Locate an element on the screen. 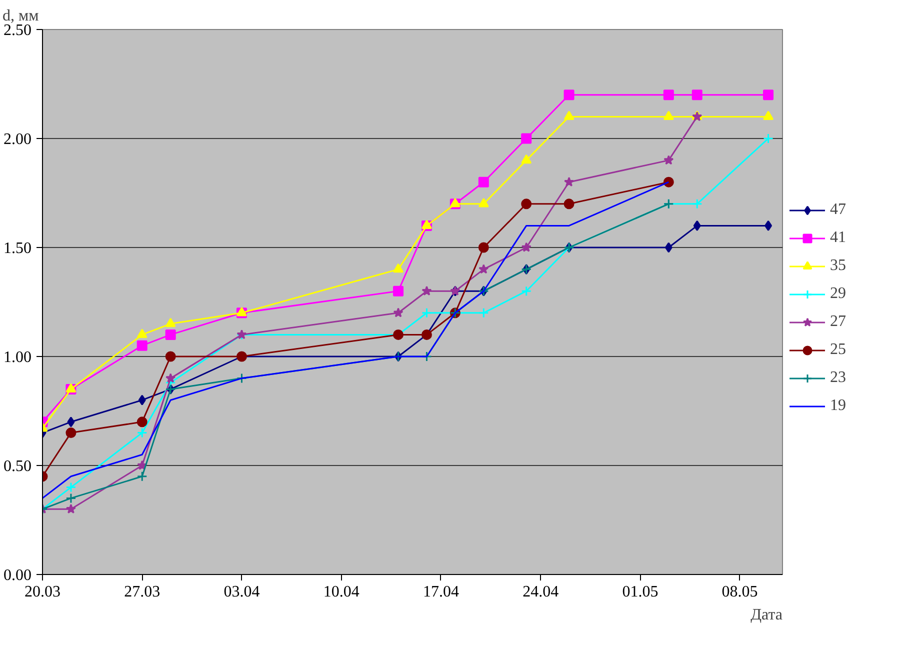  y-tick-label: 2.00 is located at coordinates (18, 139).